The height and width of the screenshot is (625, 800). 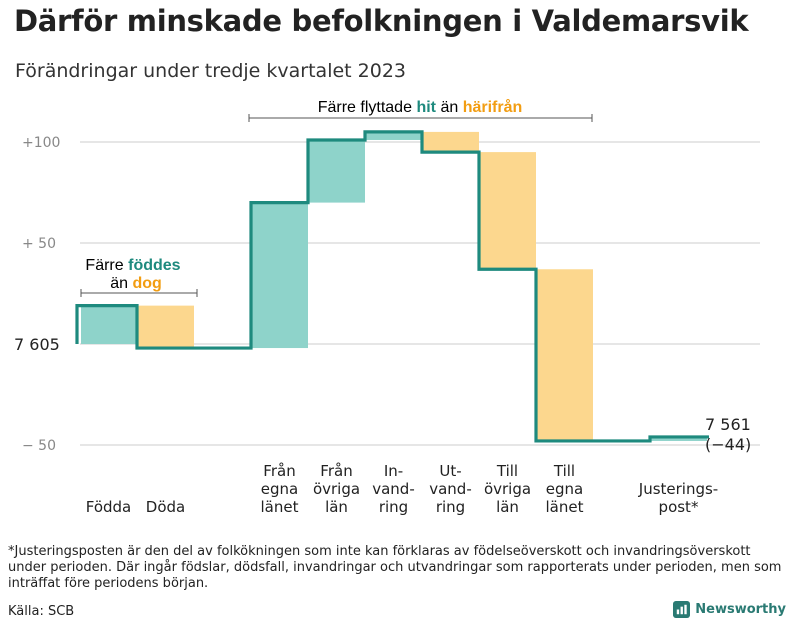 What do you see at coordinates (280, 489) in the screenshot?
I see `category-label: Från egna länet` at bounding box center [280, 489].